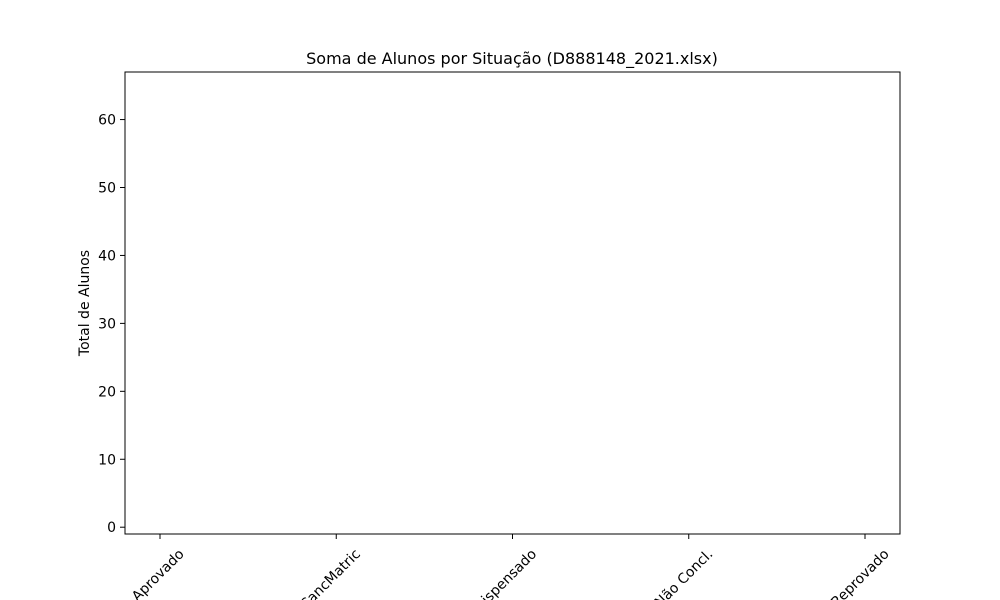  I want to click on y-tick-label-4: 40, so click(107, 256).